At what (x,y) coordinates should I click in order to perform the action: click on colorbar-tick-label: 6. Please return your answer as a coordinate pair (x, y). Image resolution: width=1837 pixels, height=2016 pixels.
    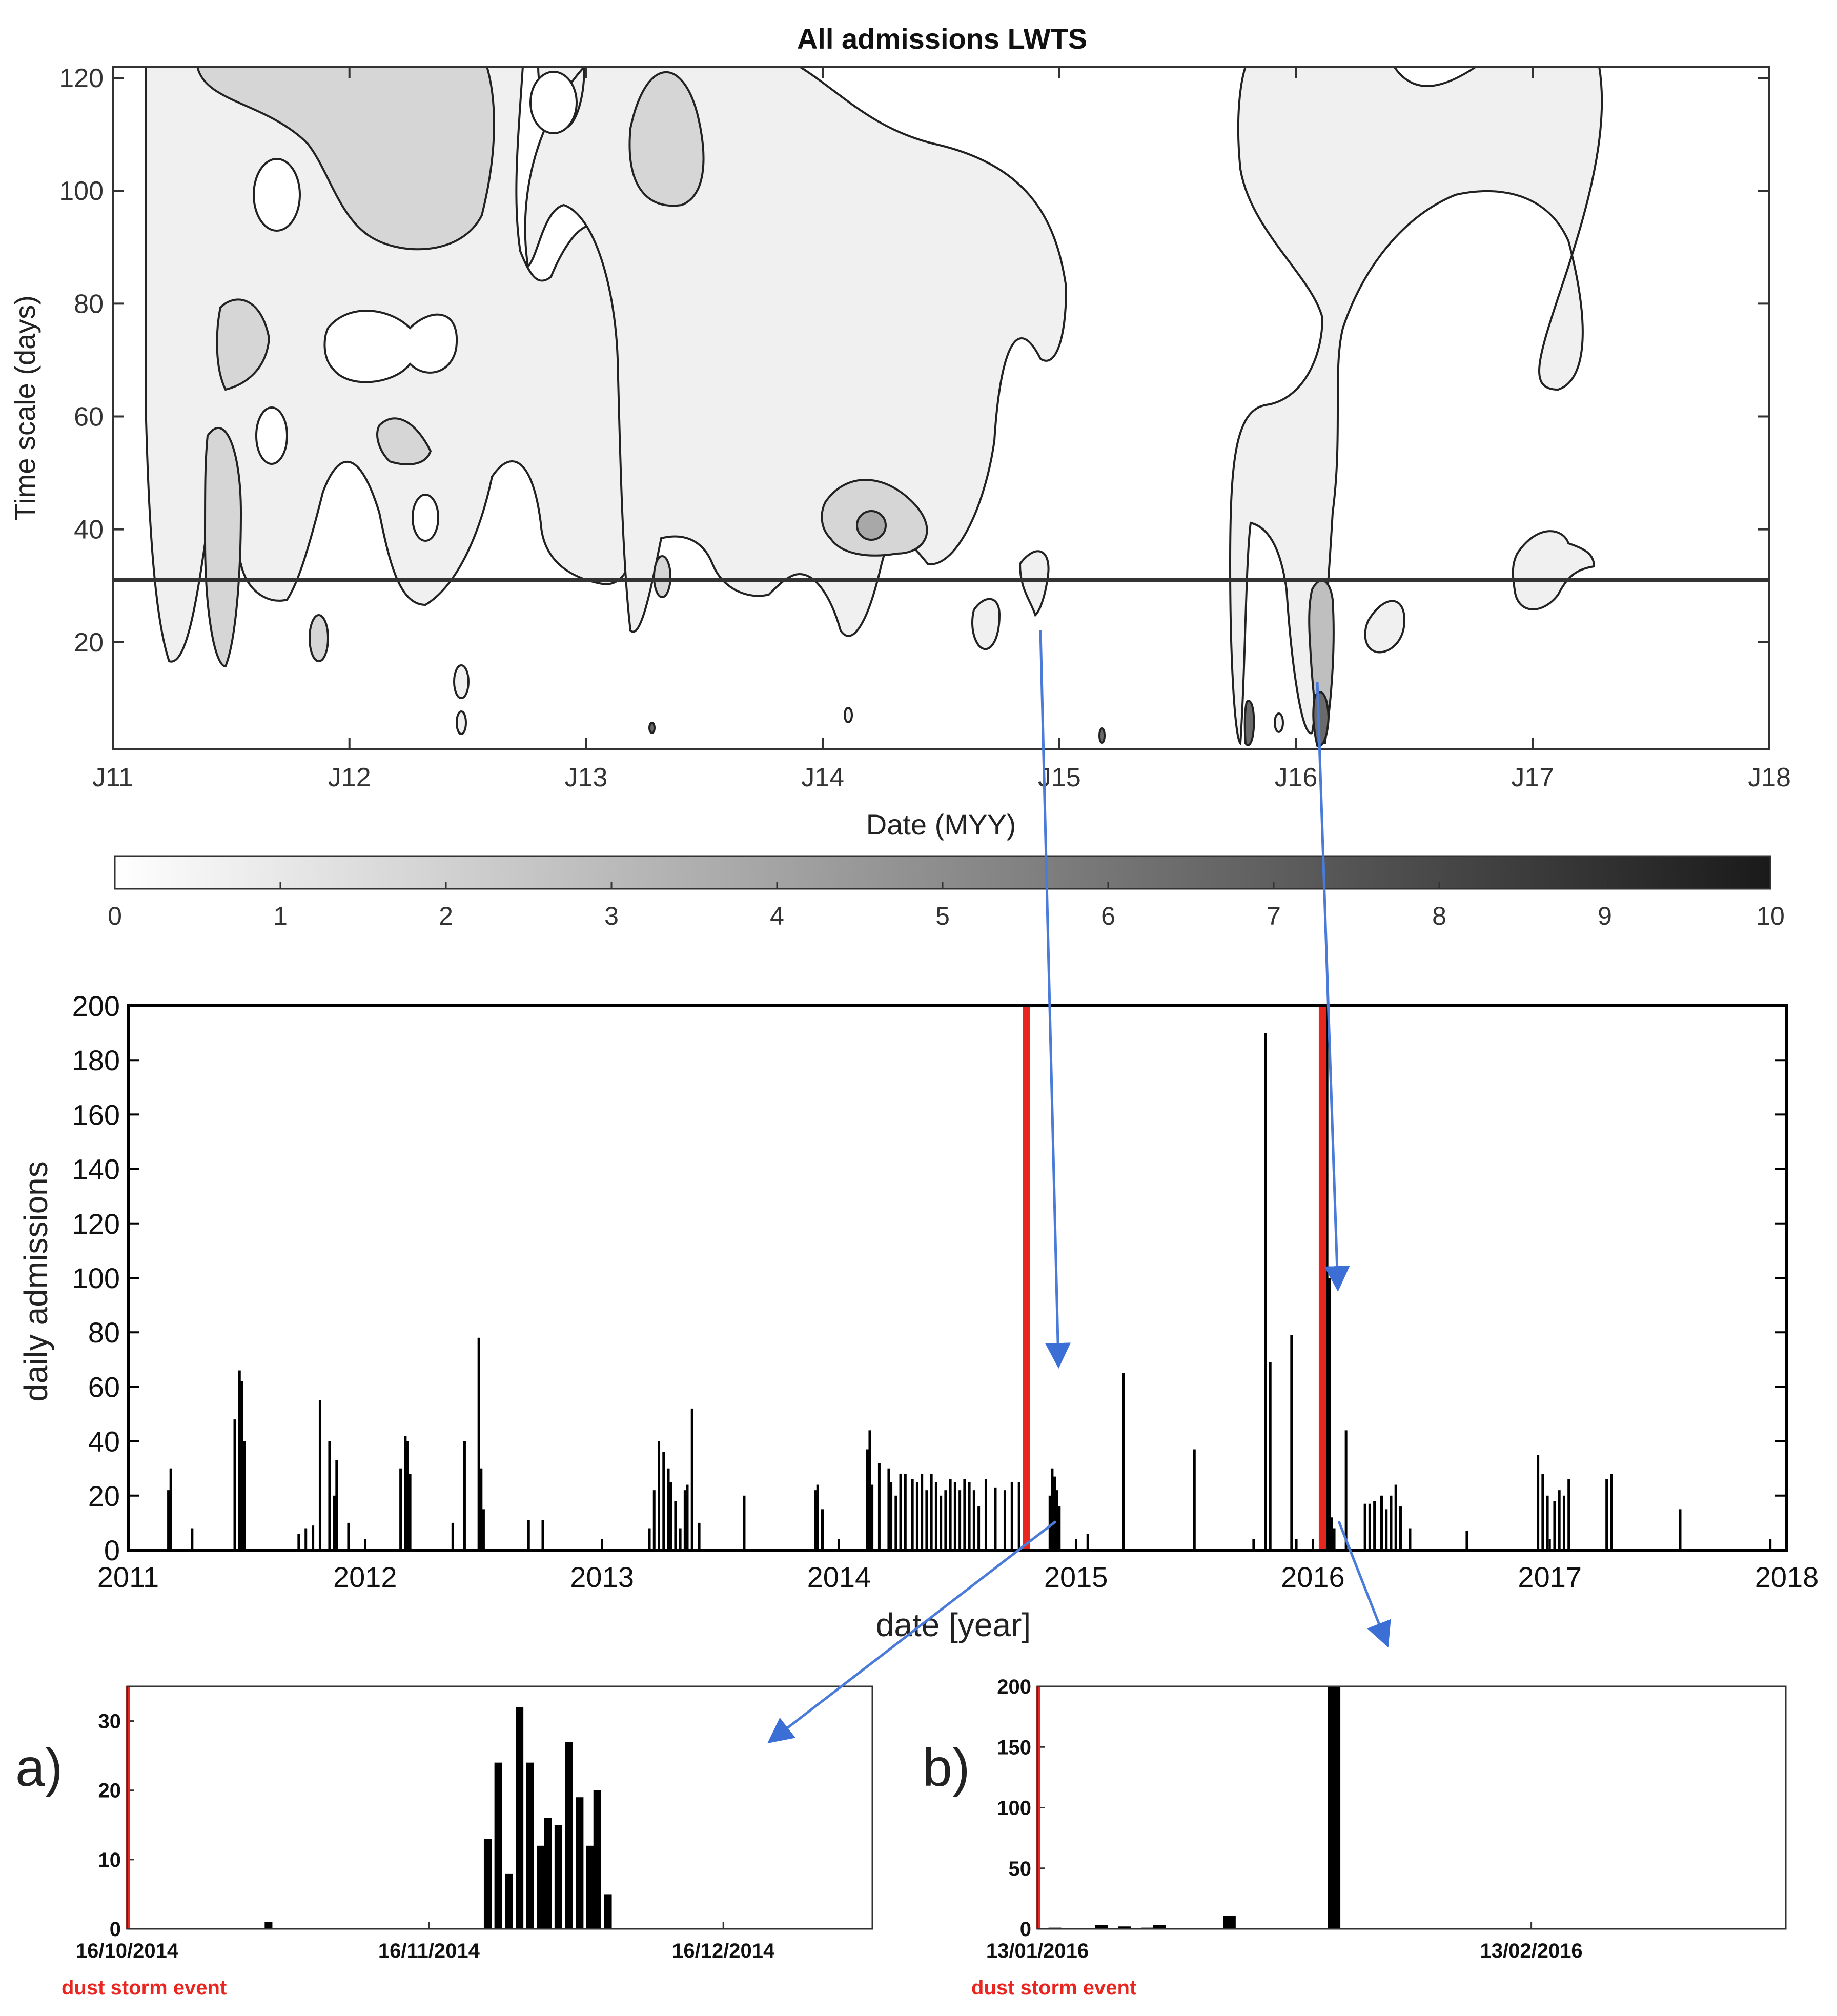
    Looking at the image, I should click on (1108, 916).